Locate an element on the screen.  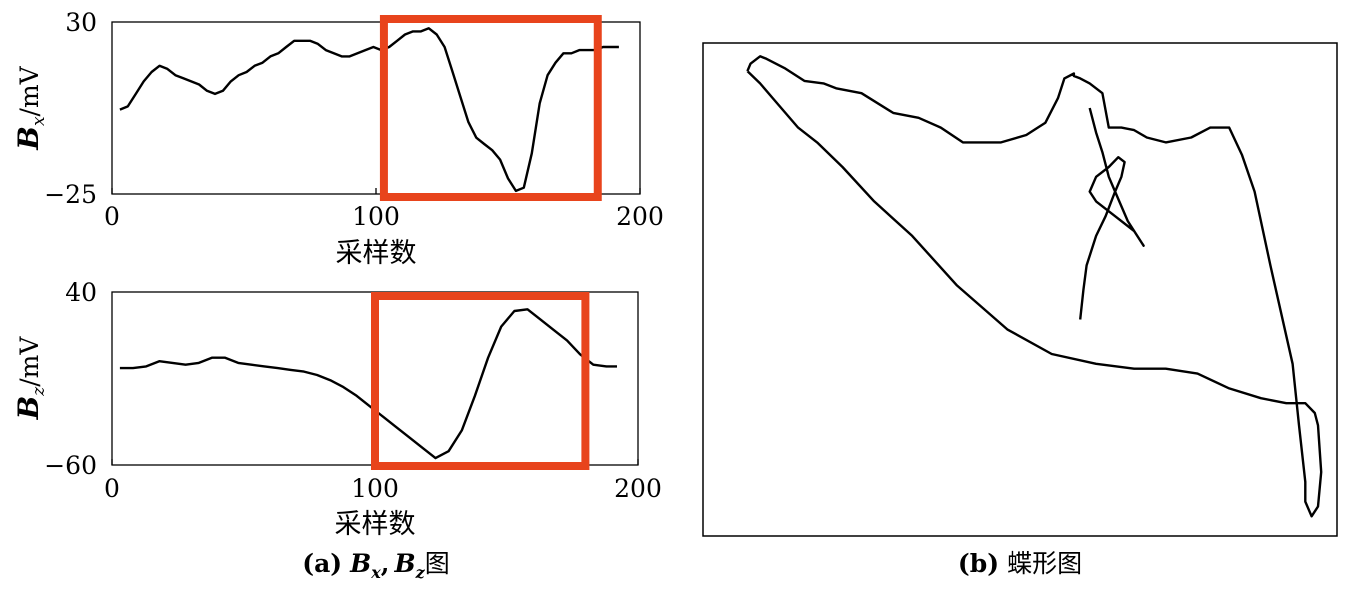
bx-xtick-200: 200 is located at coordinates (640, 216).